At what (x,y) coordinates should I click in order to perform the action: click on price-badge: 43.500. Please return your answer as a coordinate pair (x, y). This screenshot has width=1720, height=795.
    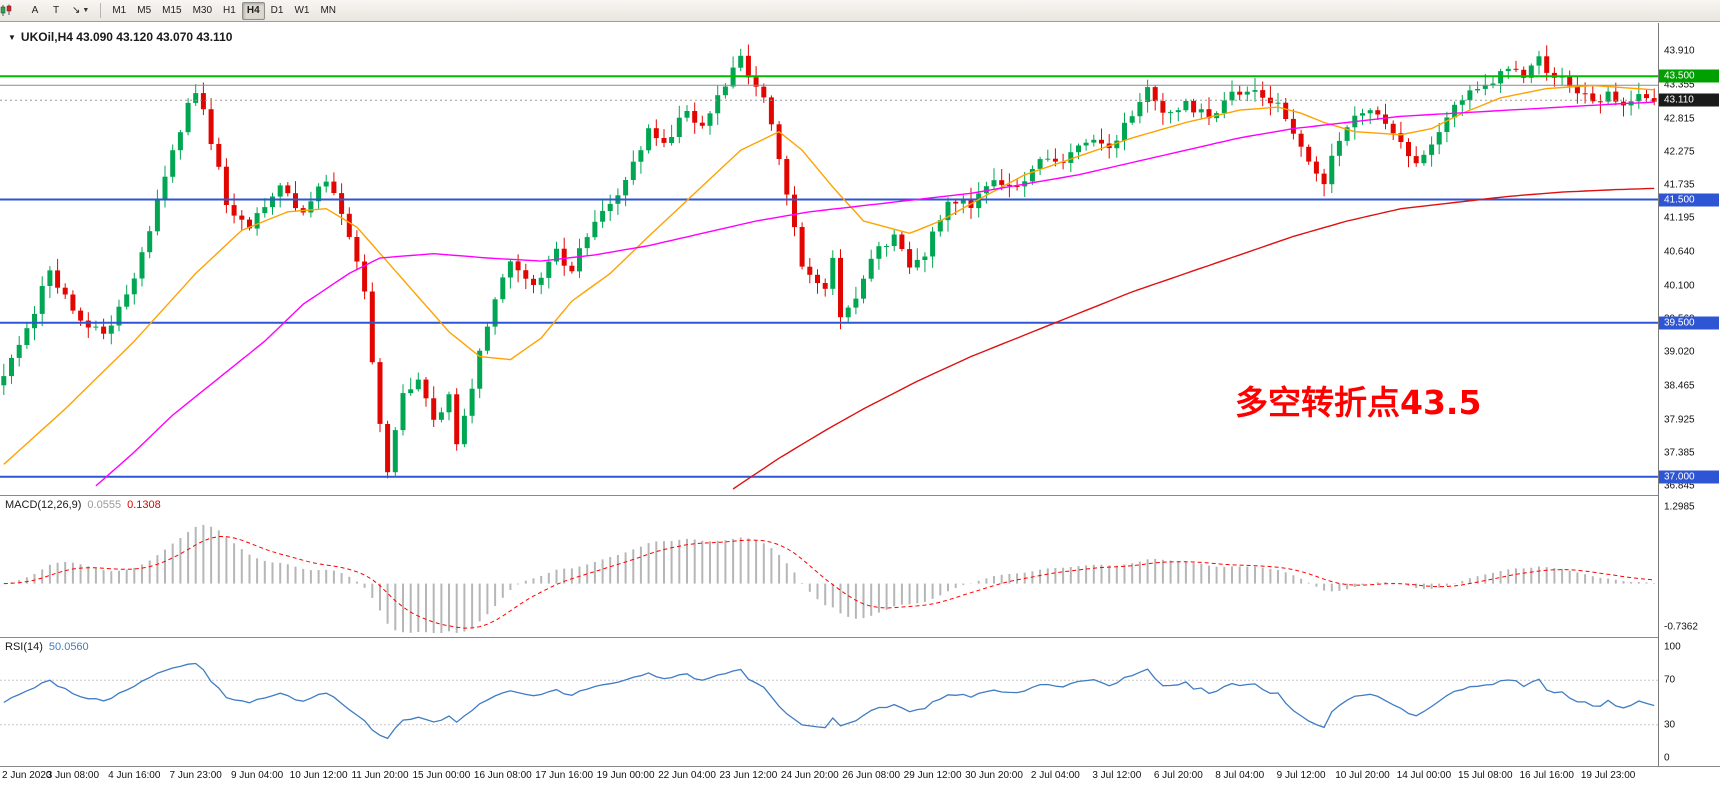
    Looking at the image, I should click on (1689, 76).